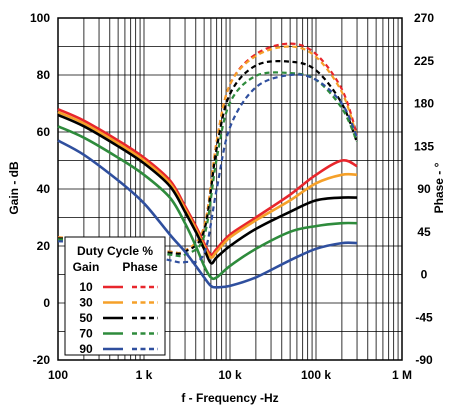  Describe the element at coordinates (86, 287) in the screenshot. I see `legend-label-10: 10` at that location.